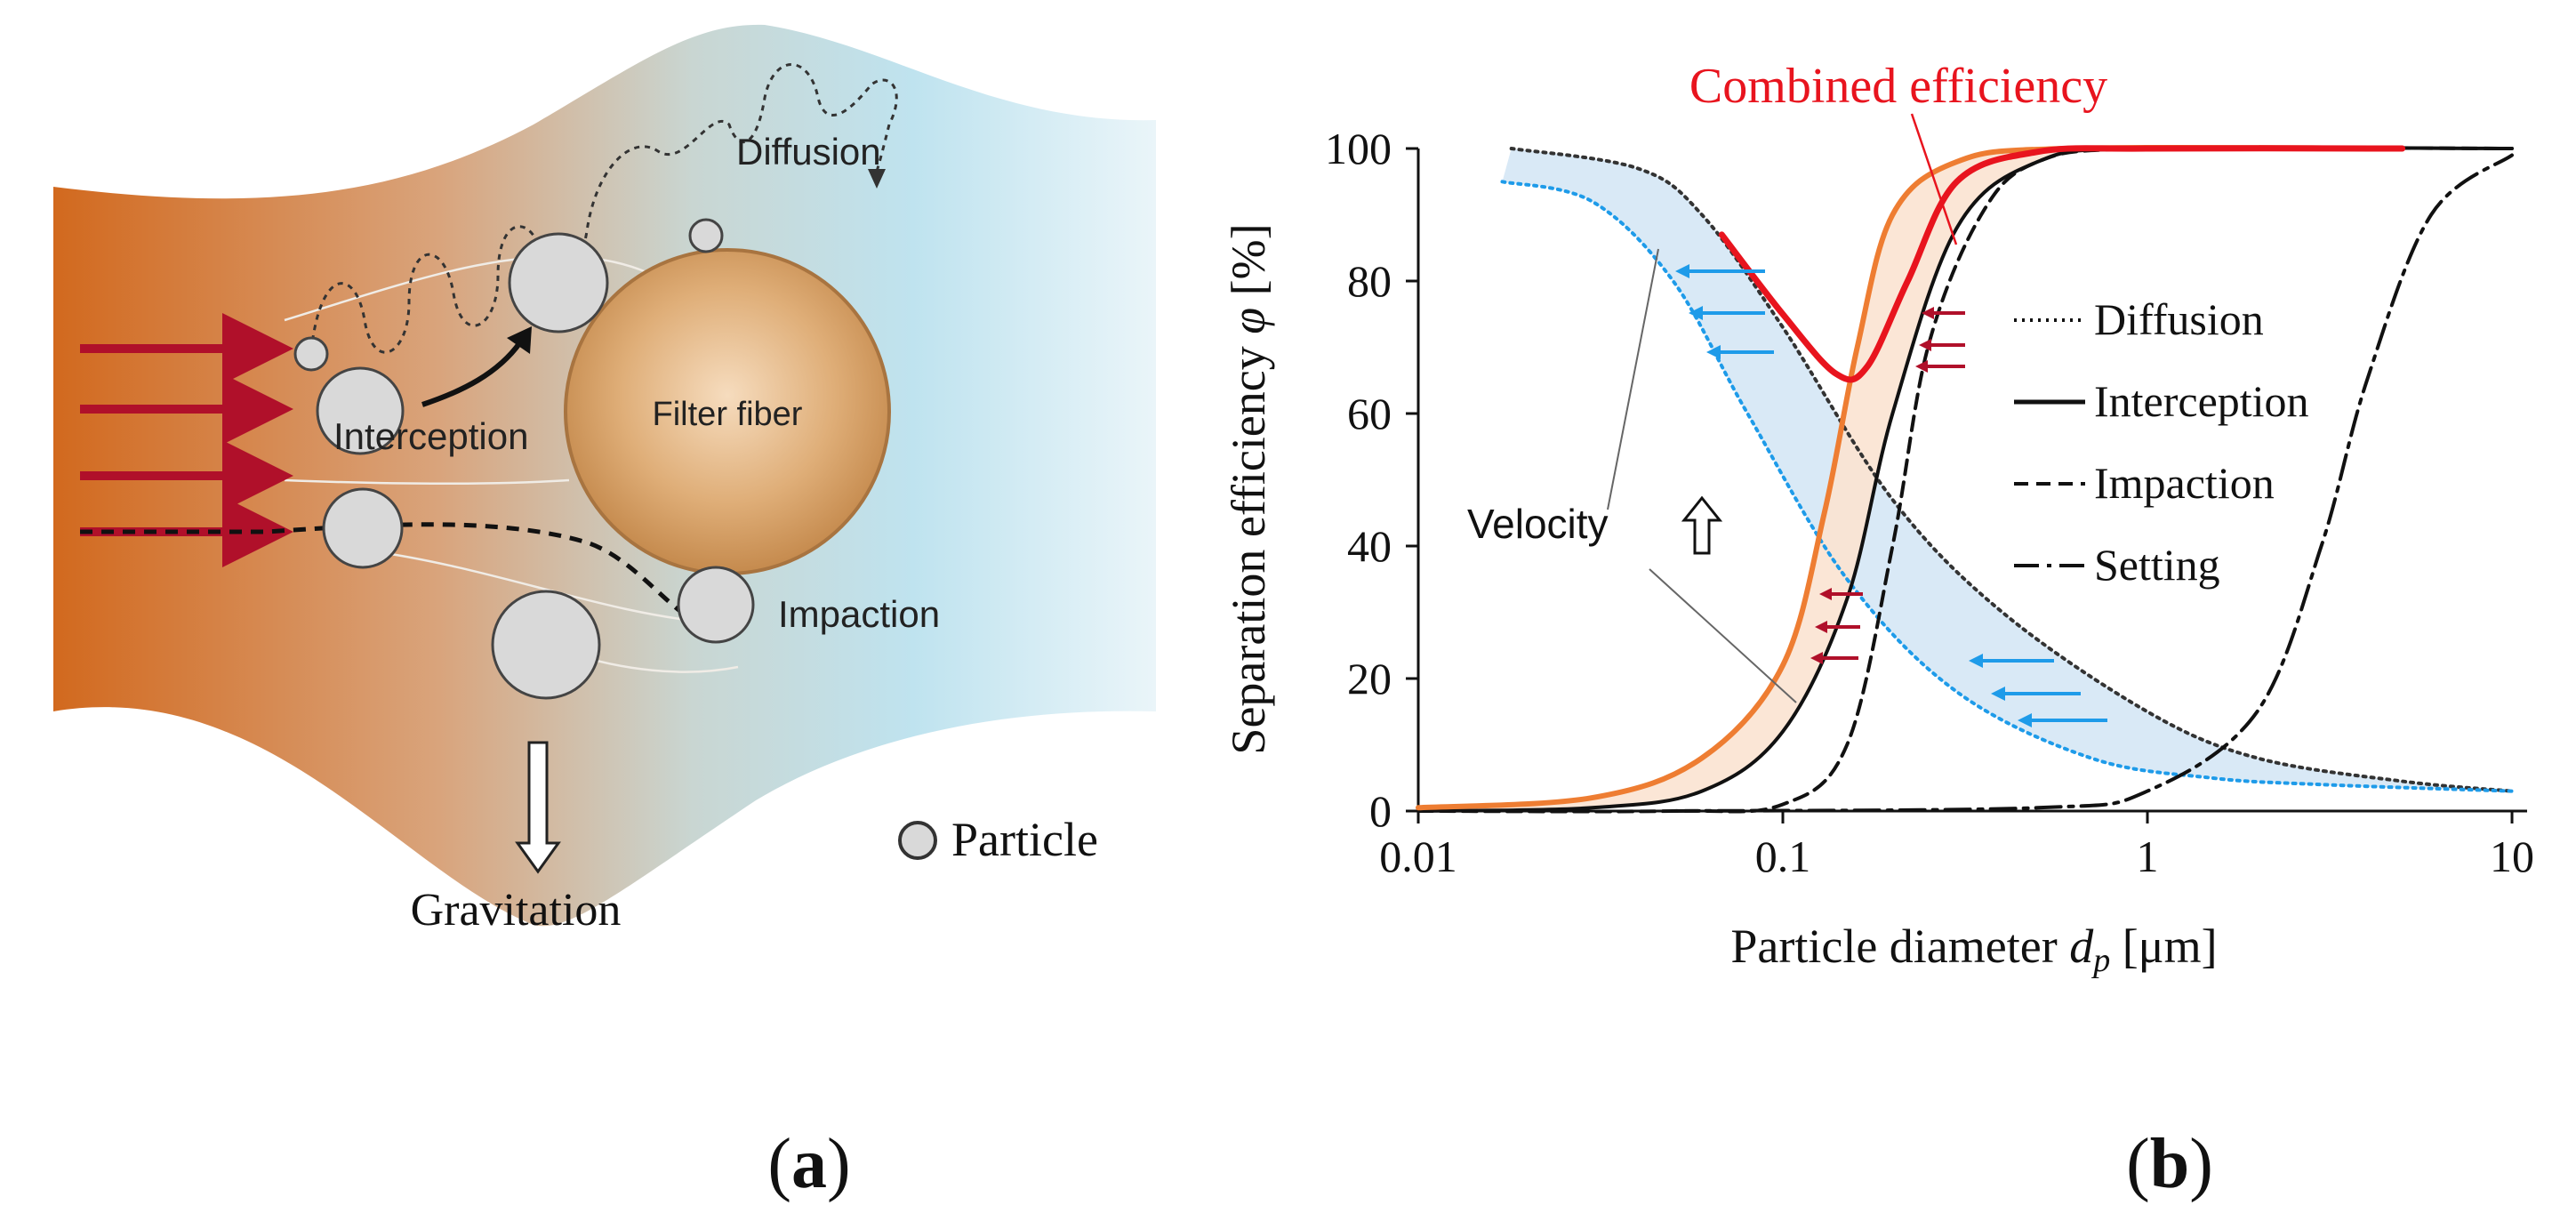  What do you see at coordinates (1024, 839) in the screenshot?
I see `particle-legend-label: Particle` at bounding box center [1024, 839].